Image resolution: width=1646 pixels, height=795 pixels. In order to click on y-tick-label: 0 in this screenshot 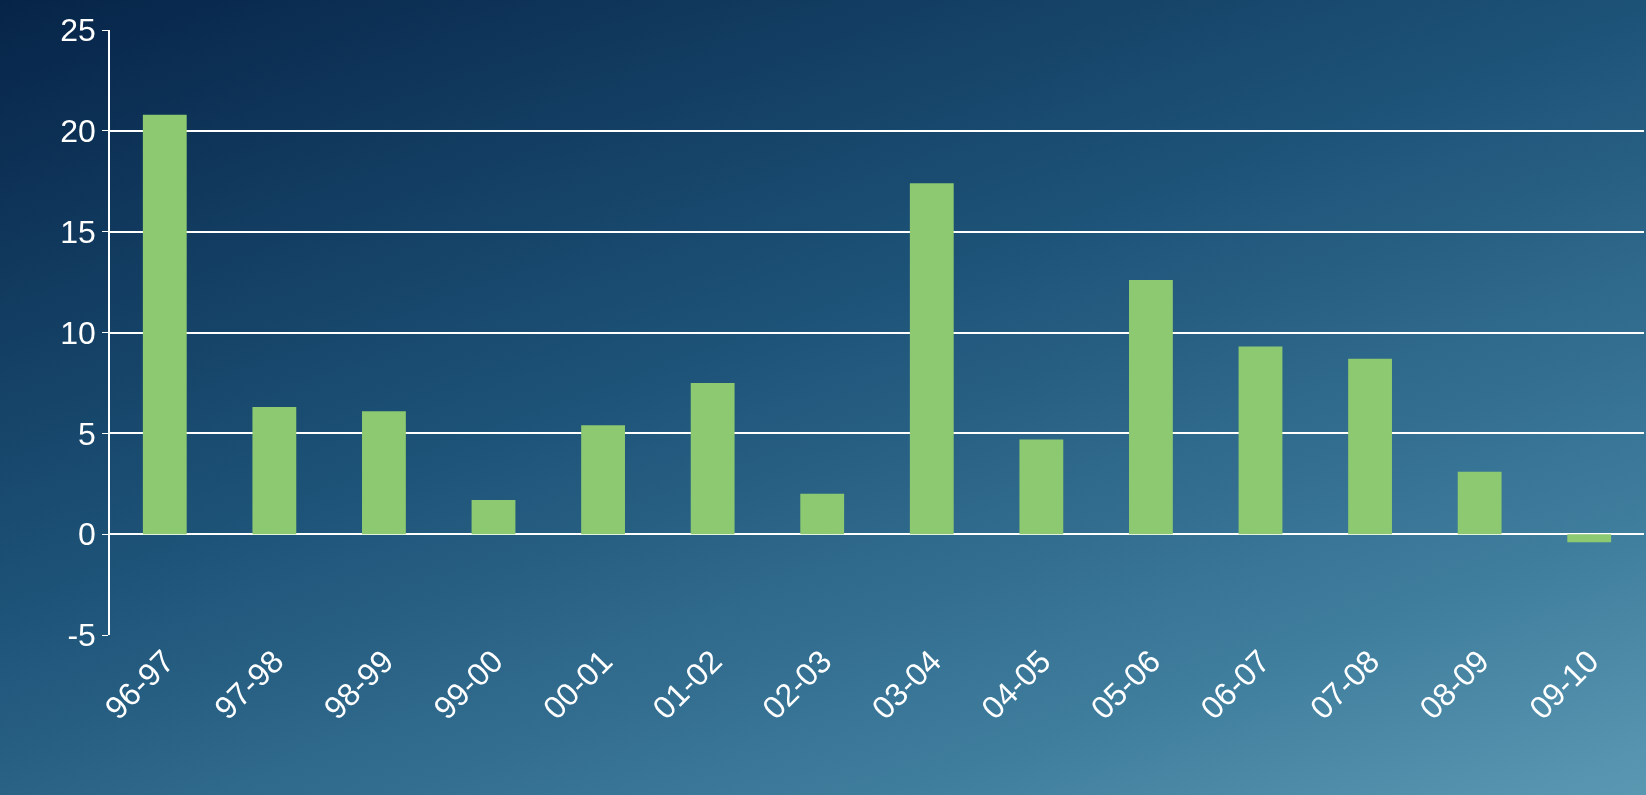, I will do `click(87, 534)`.